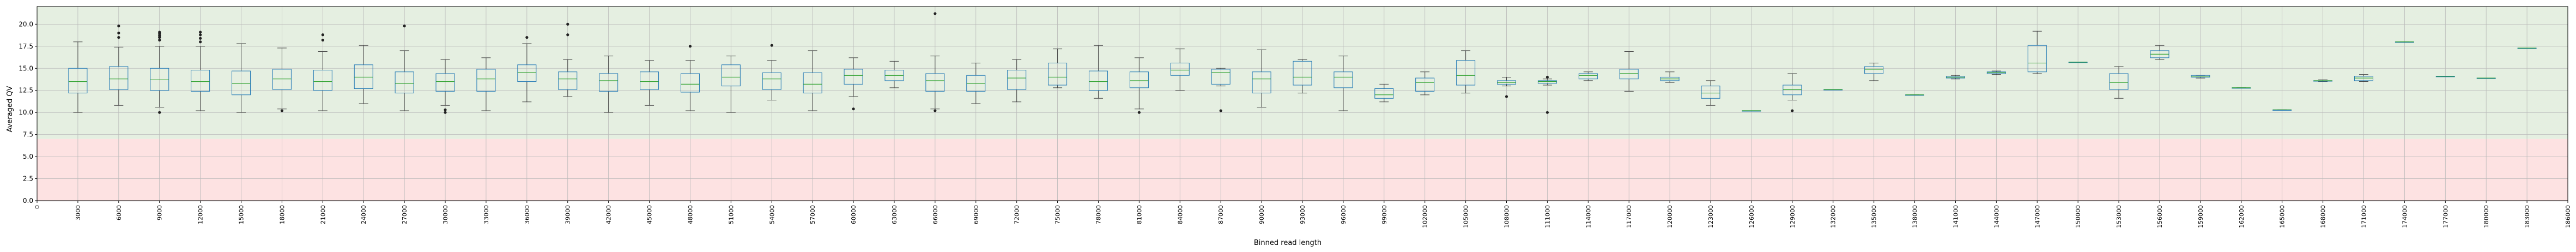 The width and height of the screenshot is (2576, 252). I want to click on x-tick-label: 138000, so click(1915, 216).